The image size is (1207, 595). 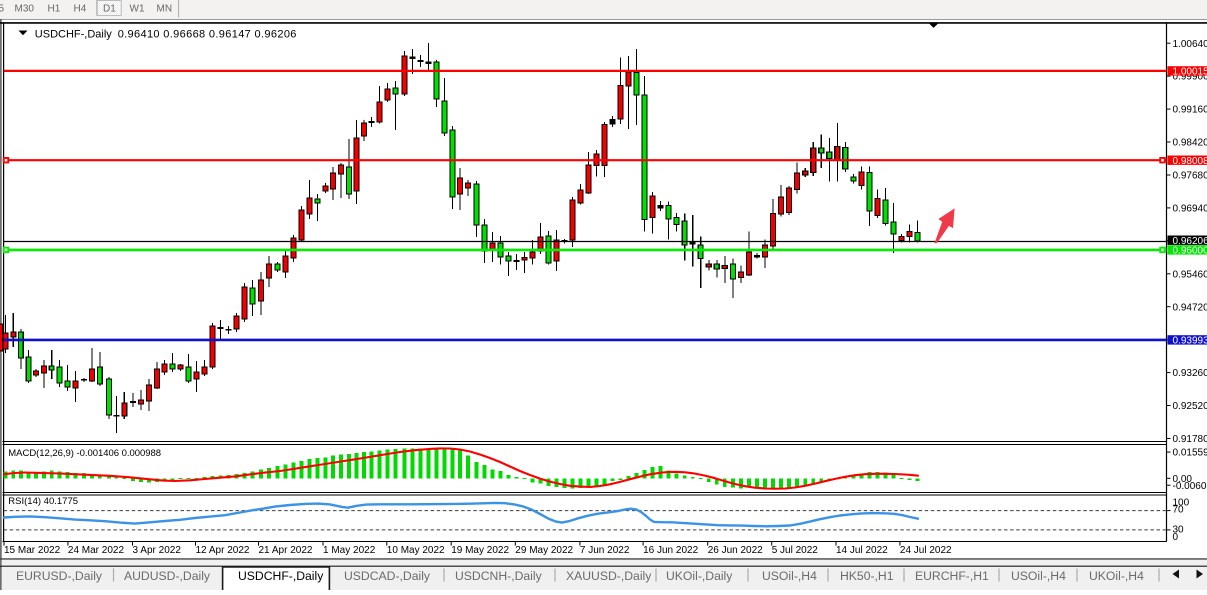 What do you see at coordinates (1190, 373) in the screenshot?
I see `svg-text: 0.93260` at bounding box center [1190, 373].